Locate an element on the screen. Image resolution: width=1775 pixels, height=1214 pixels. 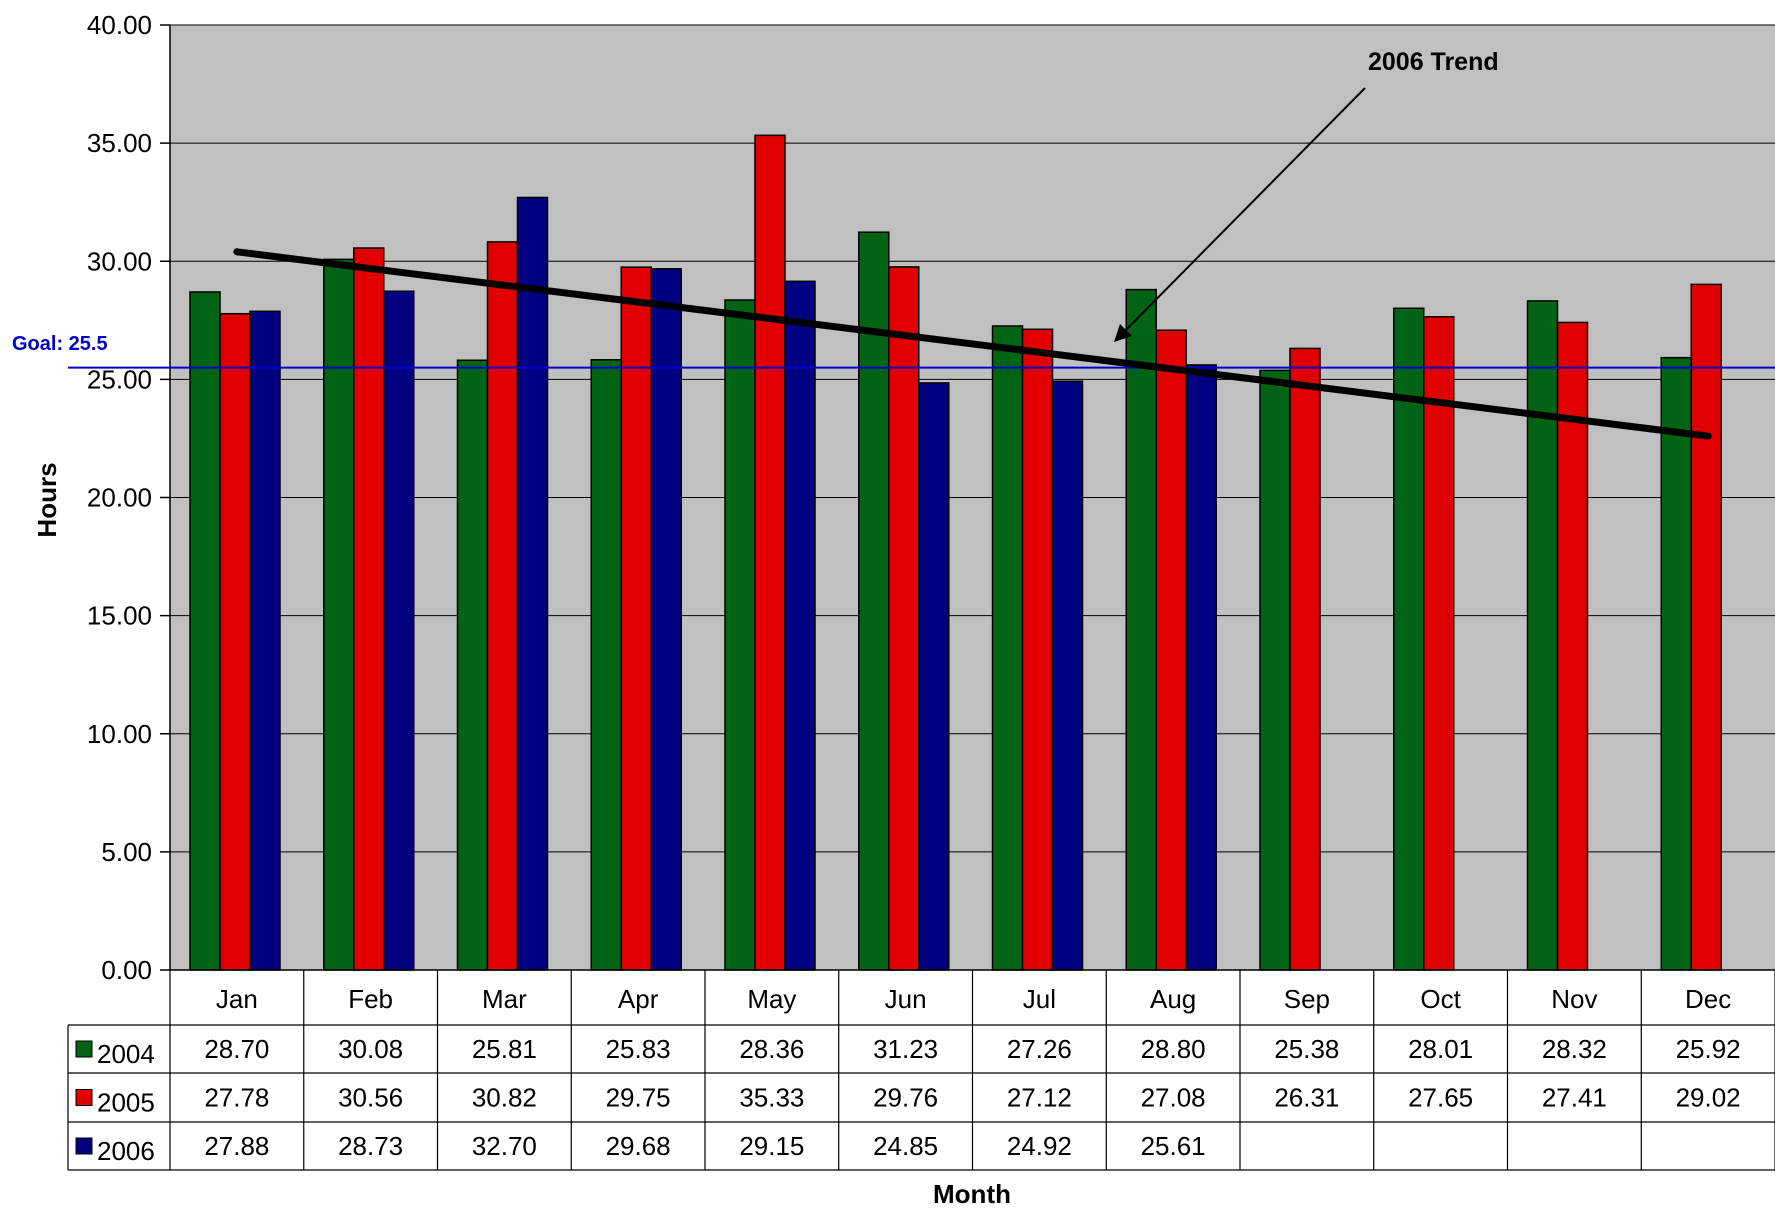
x-tick-label: Jul is located at coordinates (1039, 999).